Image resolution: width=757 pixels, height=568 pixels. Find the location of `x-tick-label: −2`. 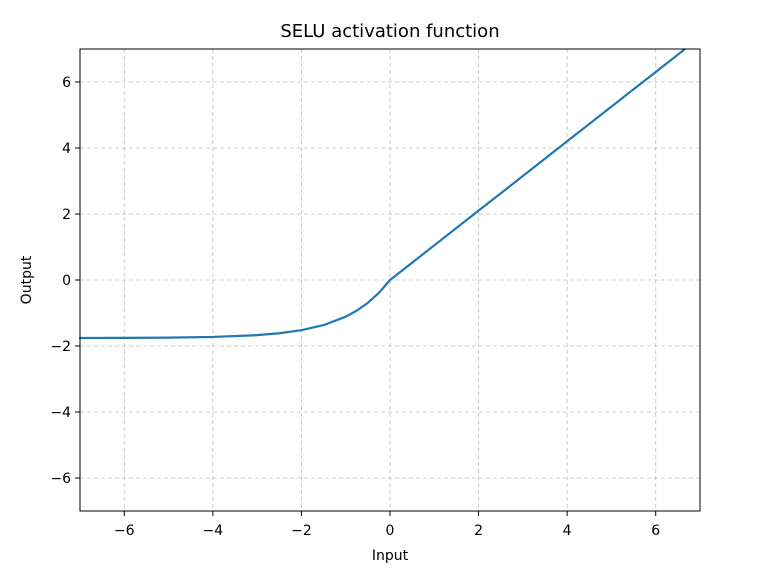

x-tick-label: −2 is located at coordinates (301, 531).